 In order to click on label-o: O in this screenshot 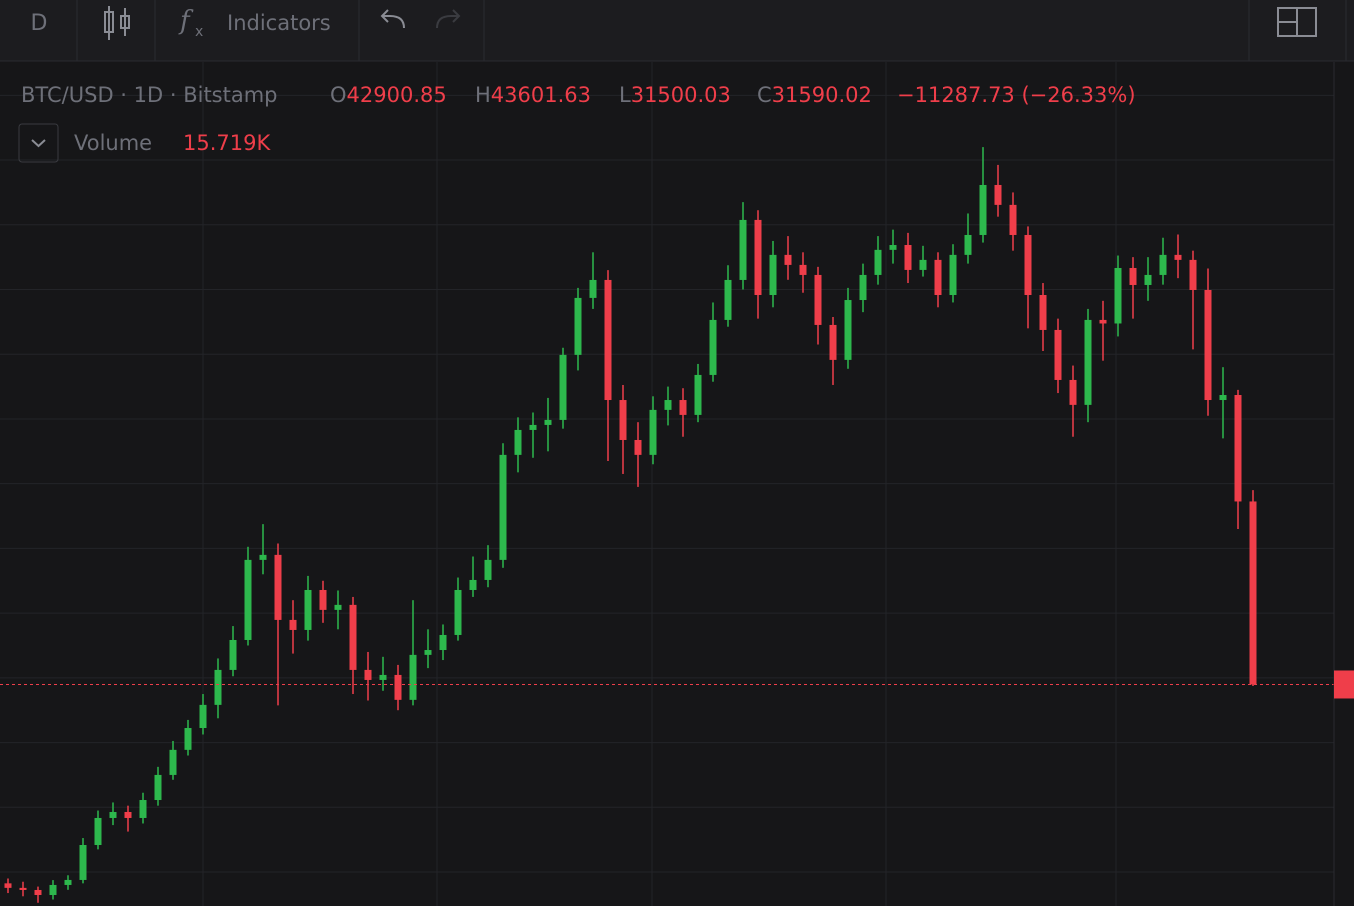, I will do `click(338, 95)`.